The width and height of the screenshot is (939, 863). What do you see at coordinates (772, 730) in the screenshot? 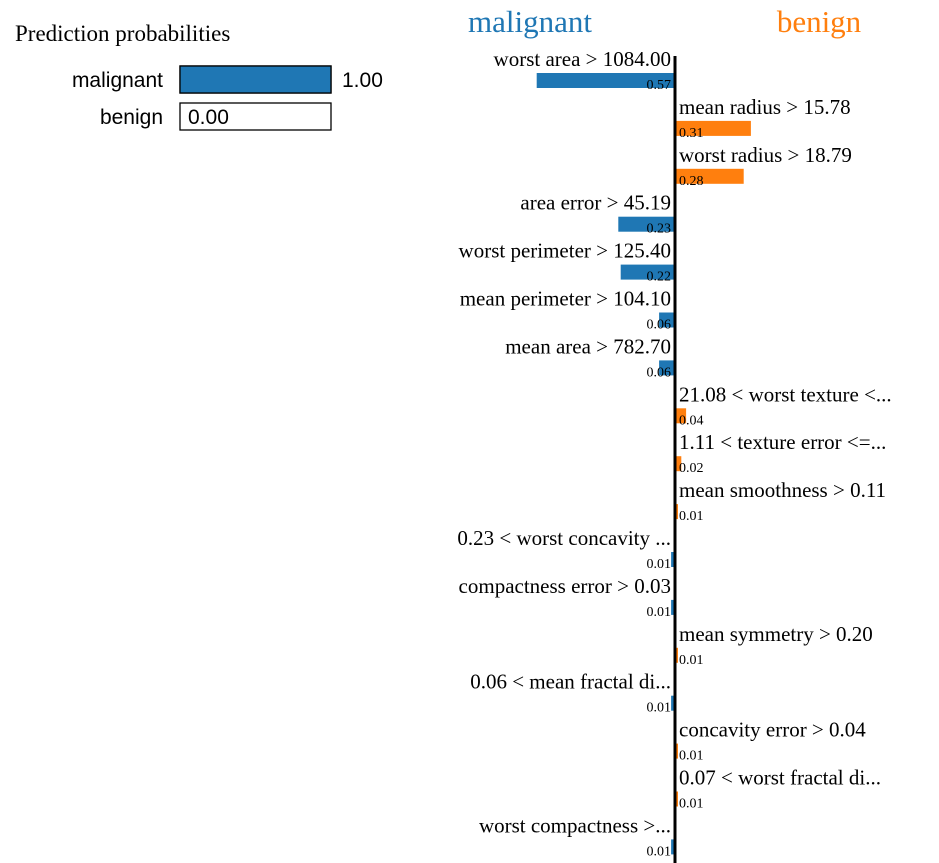
I see `feature-label-14: concavity error > 0.04` at bounding box center [772, 730].